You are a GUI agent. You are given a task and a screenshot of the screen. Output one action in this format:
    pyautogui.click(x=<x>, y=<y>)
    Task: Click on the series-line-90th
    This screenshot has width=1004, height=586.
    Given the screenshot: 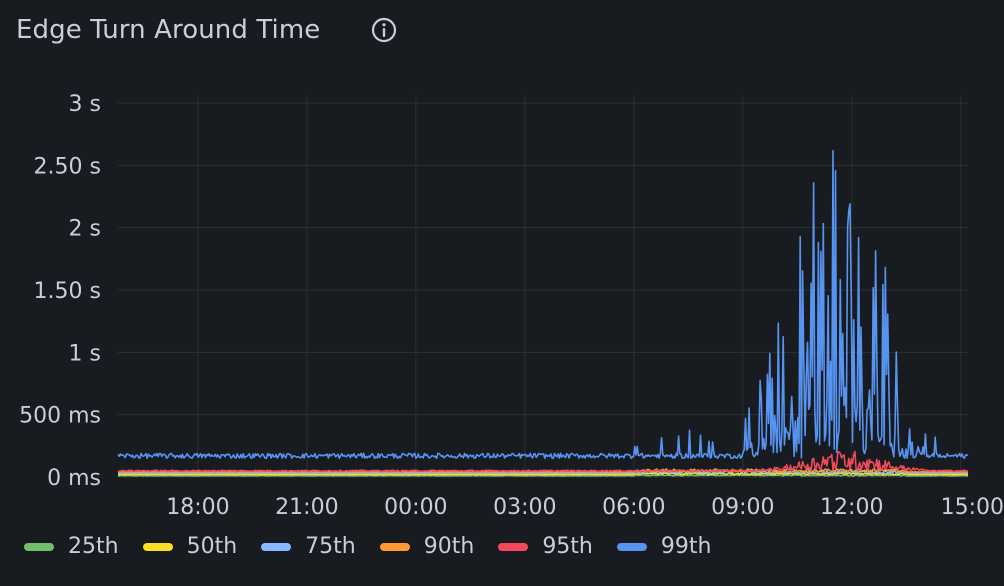 What is the action you would take?
    pyautogui.click(x=543, y=471)
    